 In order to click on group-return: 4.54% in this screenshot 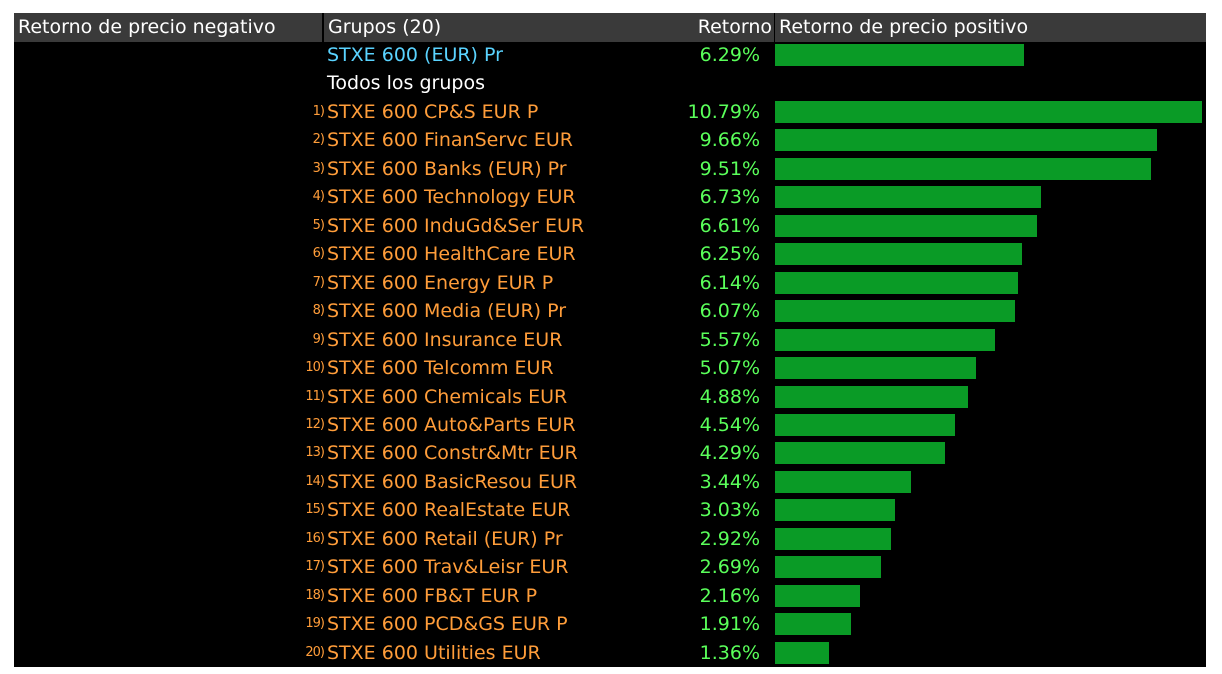, I will do `click(729, 424)`.